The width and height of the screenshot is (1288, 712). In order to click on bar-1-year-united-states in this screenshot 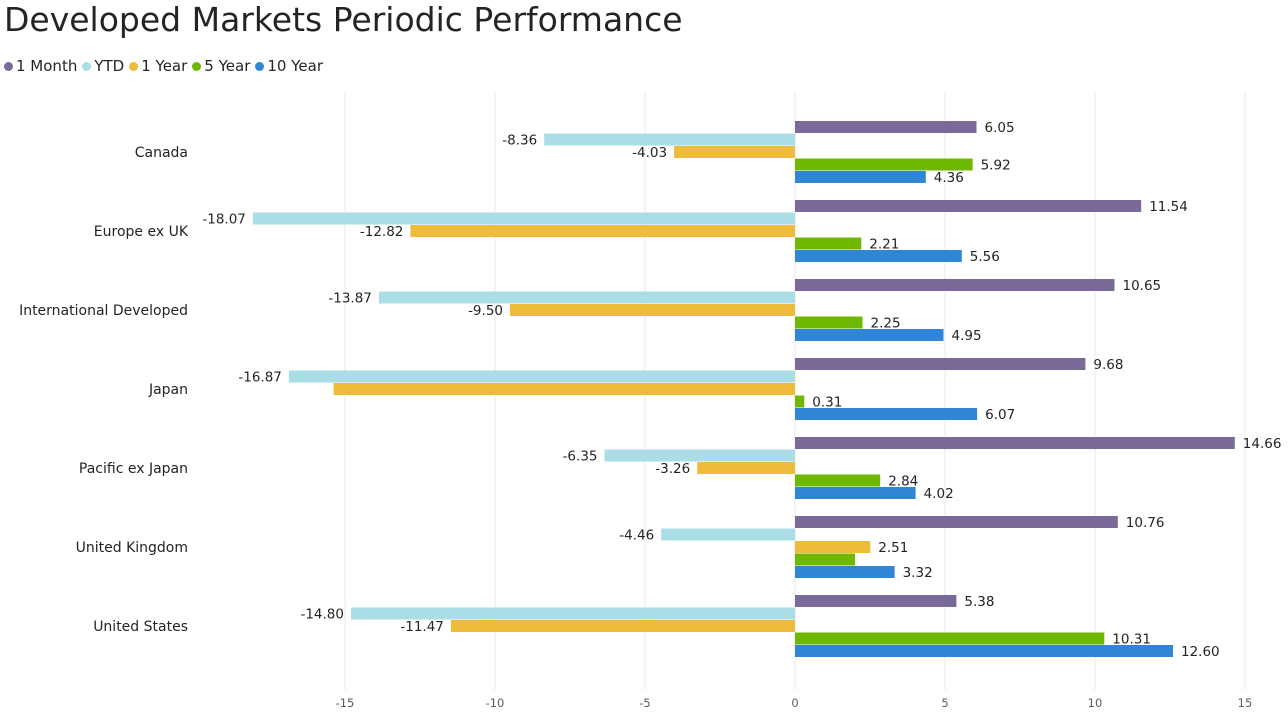, I will do `click(622, 626)`.